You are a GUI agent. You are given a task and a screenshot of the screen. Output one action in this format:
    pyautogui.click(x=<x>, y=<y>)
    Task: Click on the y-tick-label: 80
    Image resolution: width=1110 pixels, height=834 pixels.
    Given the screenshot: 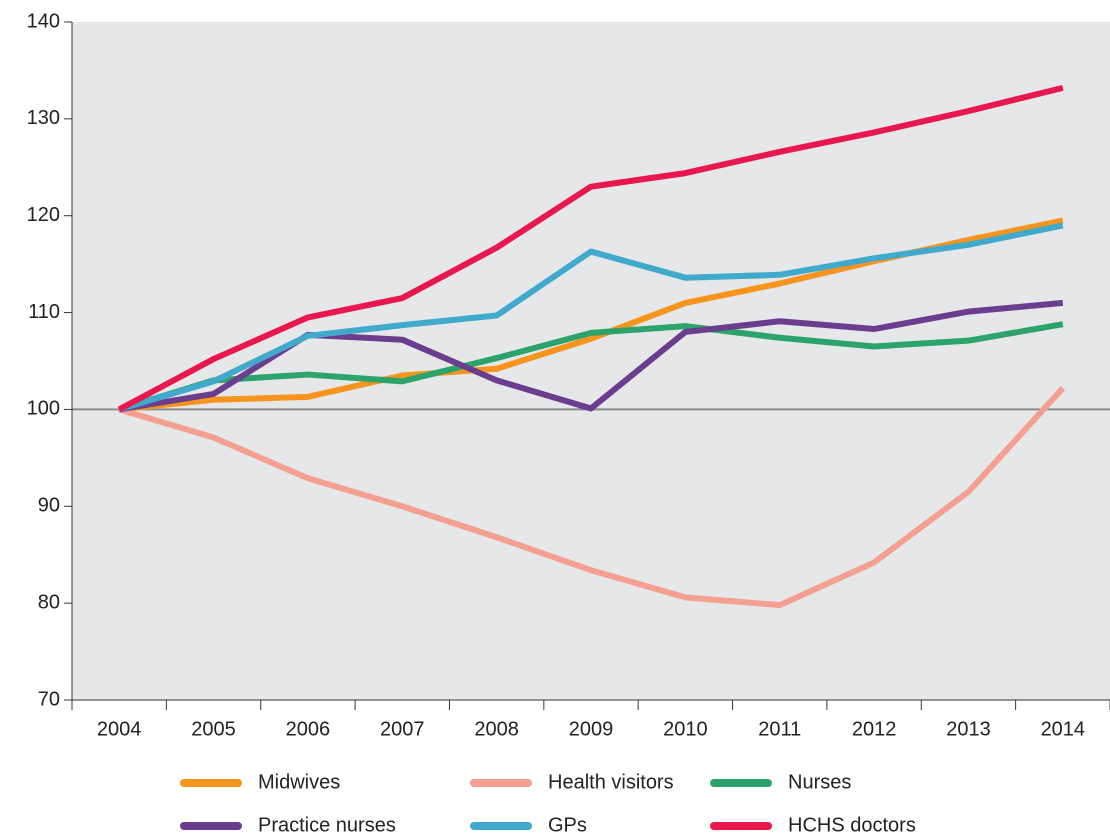 What is the action you would take?
    pyautogui.click(x=49, y=602)
    